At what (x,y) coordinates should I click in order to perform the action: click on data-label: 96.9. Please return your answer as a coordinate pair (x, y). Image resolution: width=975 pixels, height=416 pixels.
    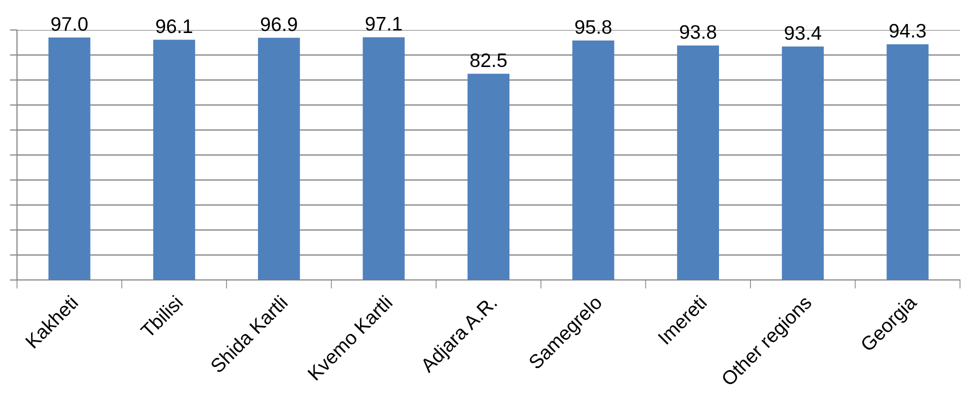
    Looking at the image, I should click on (278, 24).